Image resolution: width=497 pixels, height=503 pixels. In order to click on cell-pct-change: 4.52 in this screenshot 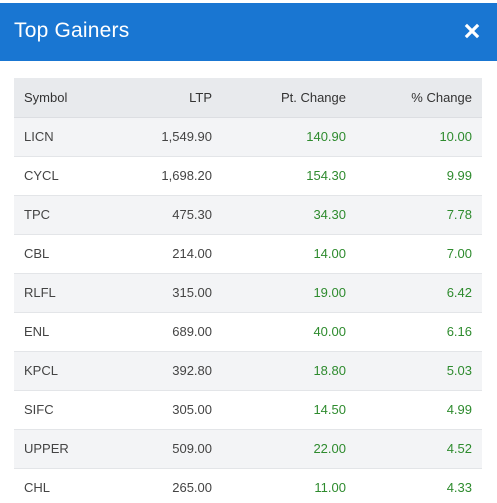, I will do `click(419, 449)`.